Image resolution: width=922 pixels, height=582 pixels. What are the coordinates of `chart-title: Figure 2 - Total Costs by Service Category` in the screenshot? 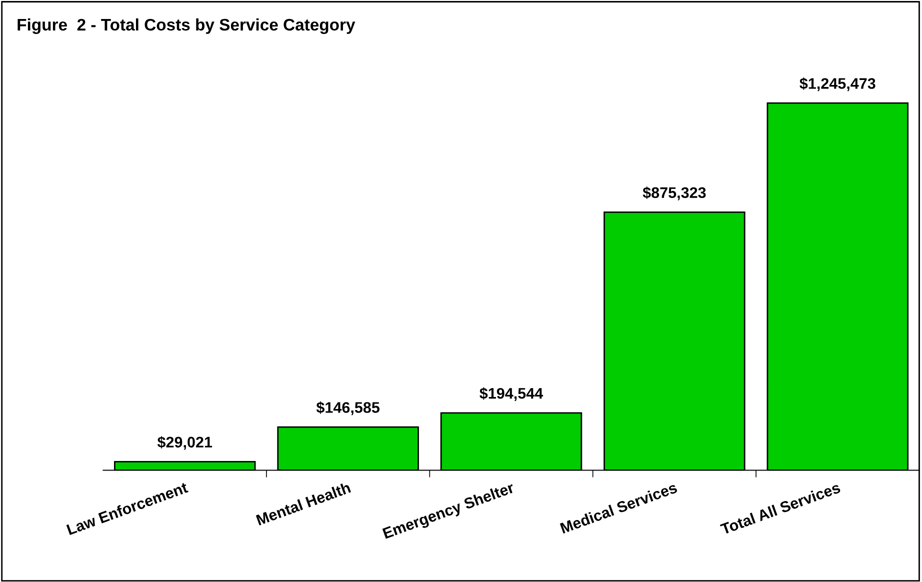 It's located at (187, 26).